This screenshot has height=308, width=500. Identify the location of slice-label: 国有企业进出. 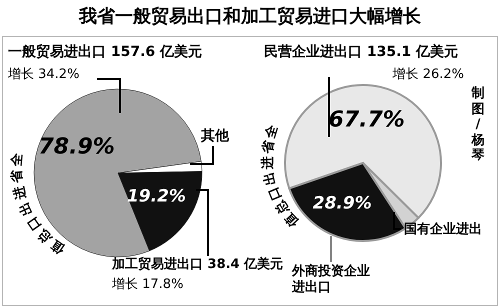
(443, 230).